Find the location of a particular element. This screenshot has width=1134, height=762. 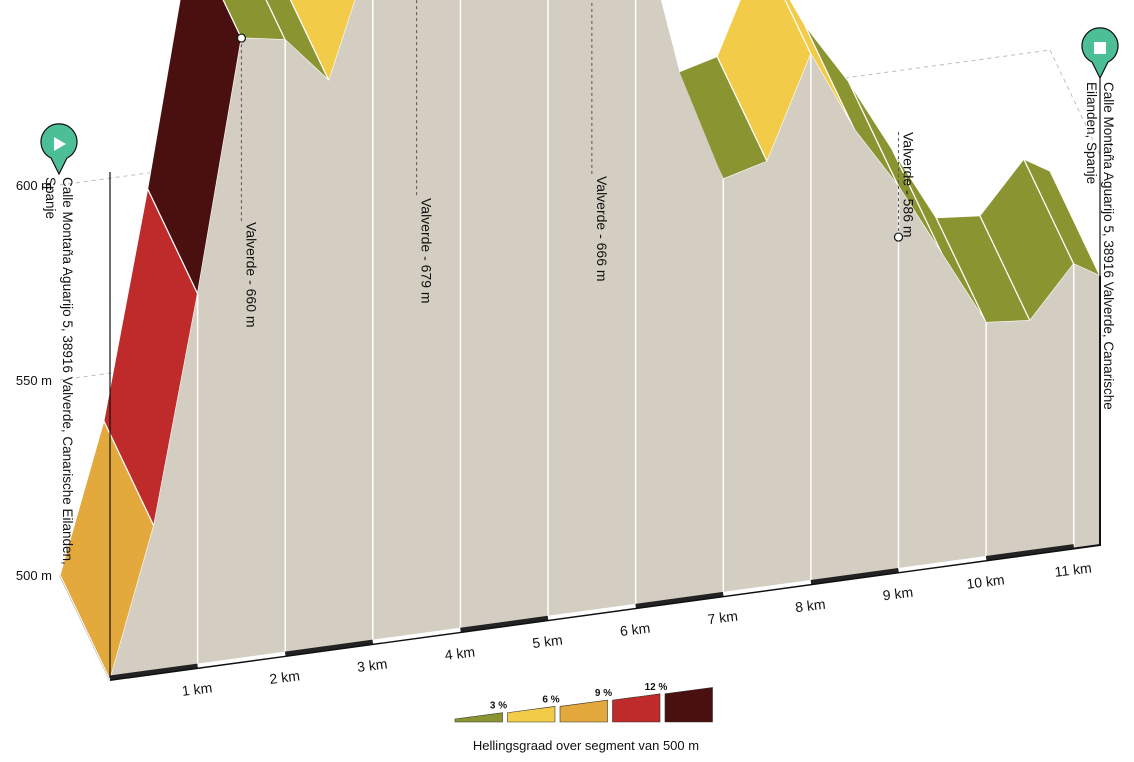

x-tick-label: 4 km is located at coordinates (460, 653).